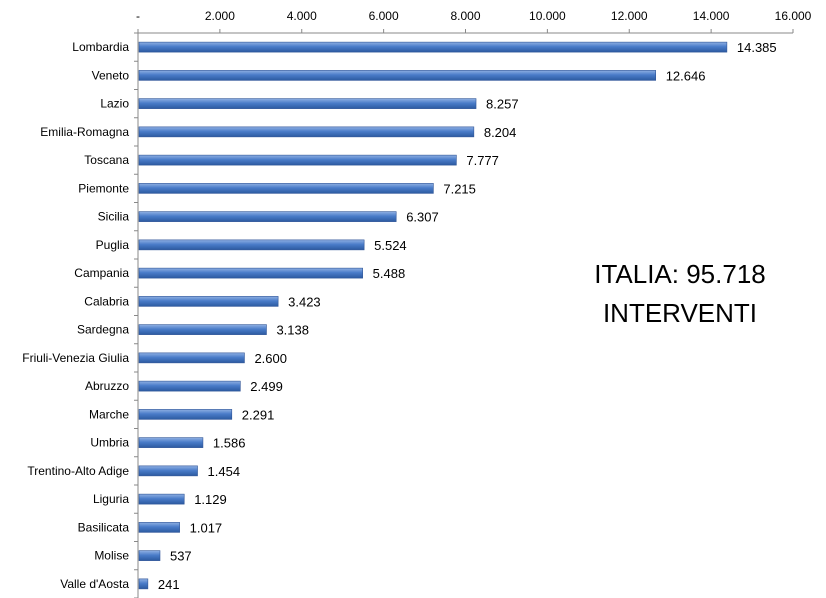 Image resolution: width=826 pixels, height=598 pixels. I want to click on annotation-line-1: ITALIA: 95.718, so click(680, 274).